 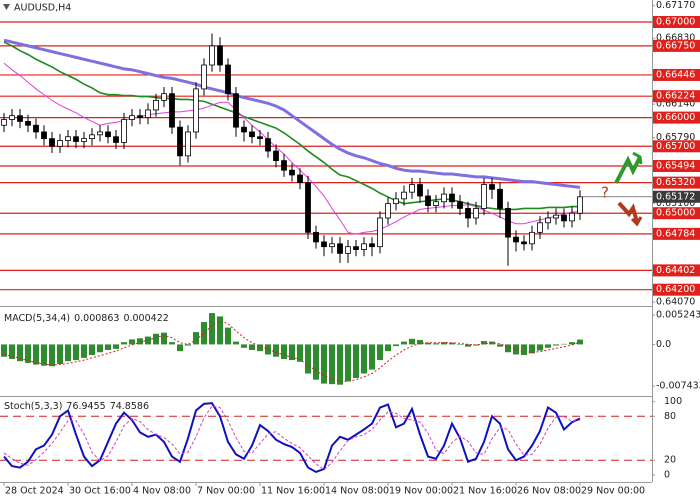 What do you see at coordinates (34, 491) in the screenshot?
I see `x-tick-label: 28 Oct 2024` at bounding box center [34, 491].